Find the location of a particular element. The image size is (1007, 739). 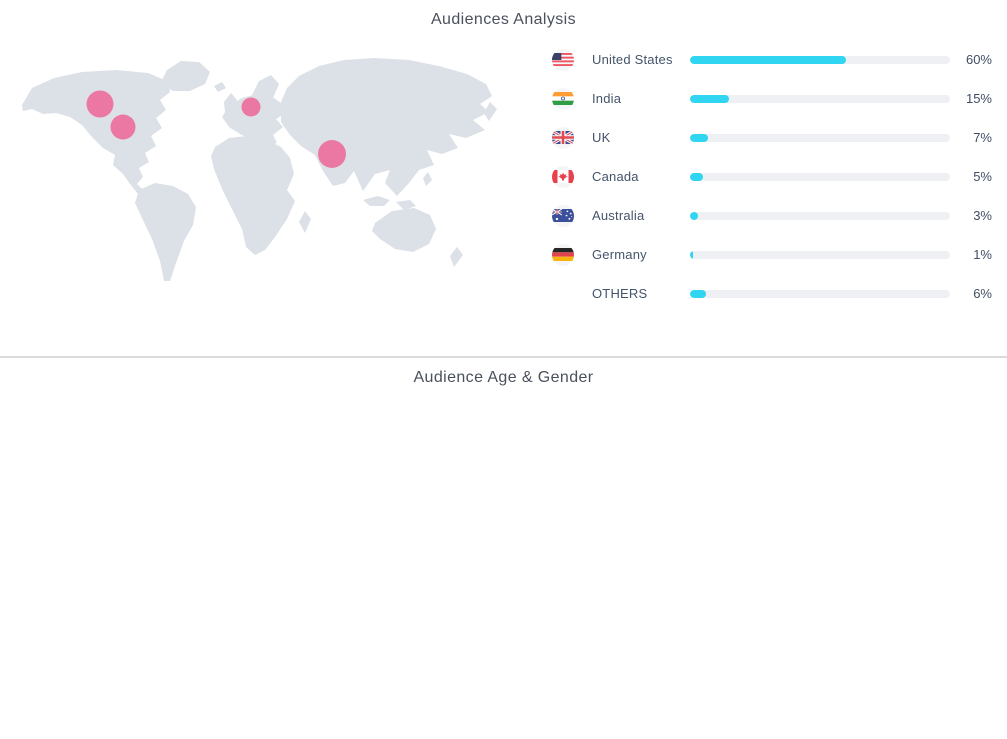

country-row: Germany 1% is located at coordinates (775, 254).